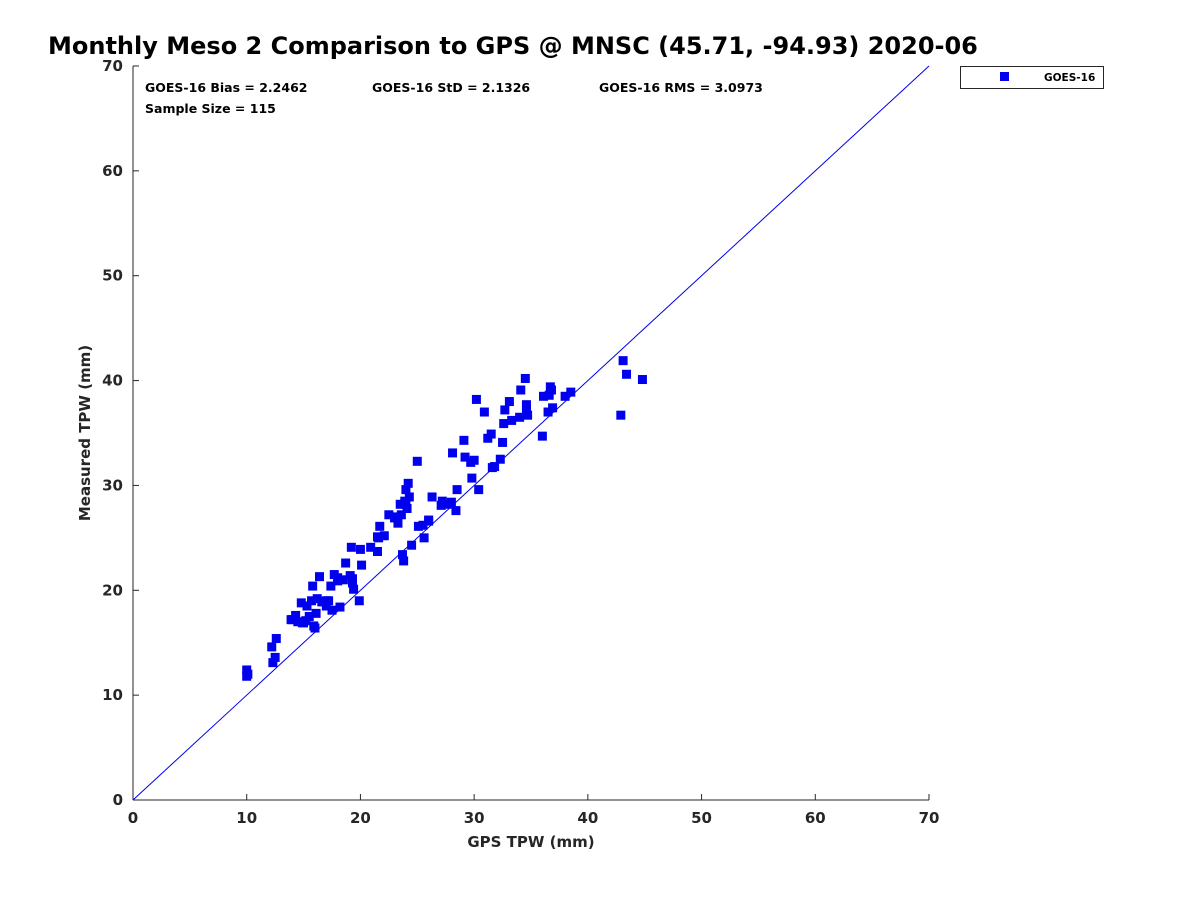 This screenshot has width=1200, height=900. What do you see at coordinates (474, 818) in the screenshot?
I see `x-tick-label: 30` at bounding box center [474, 818].